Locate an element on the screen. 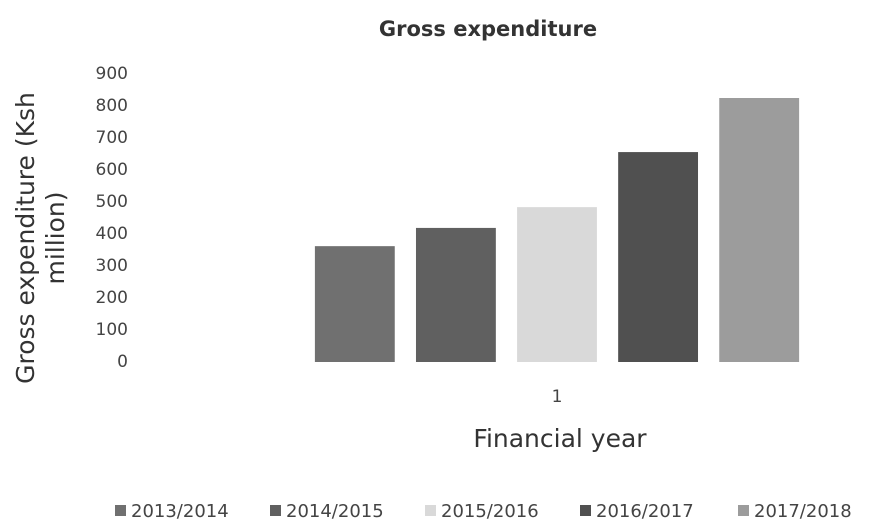 This screenshot has height=524, width=869. legend-label: 2014/2015 is located at coordinates (335, 511).